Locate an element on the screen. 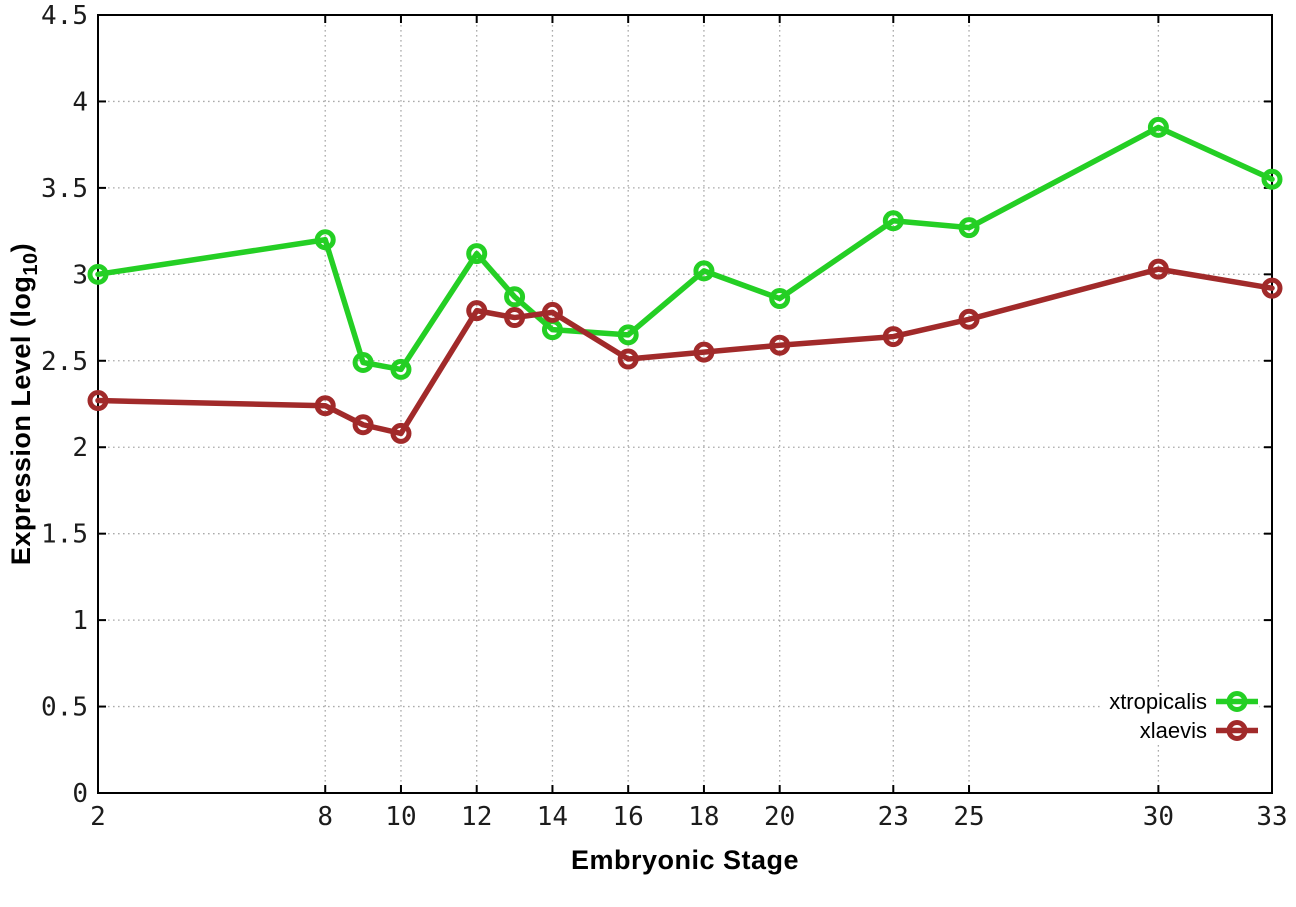 This screenshot has width=1296, height=907. legend-item-xtropicalis: xtropicalis is located at coordinates (1180, 701).